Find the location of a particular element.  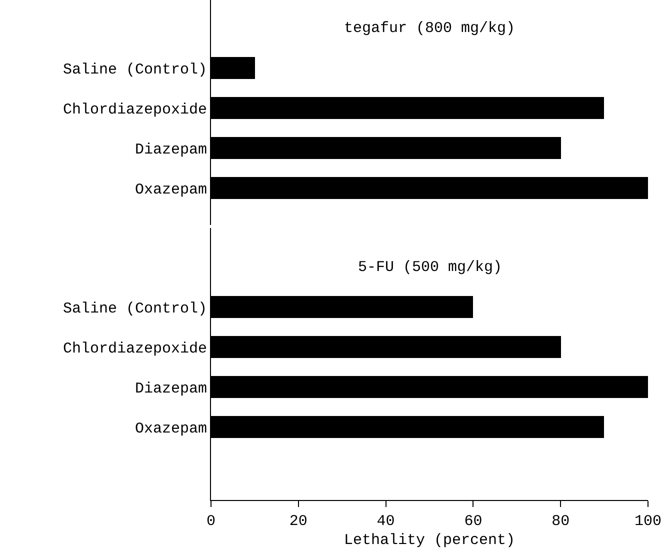

x-tick-label: 20 is located at coordinates (298, 521).